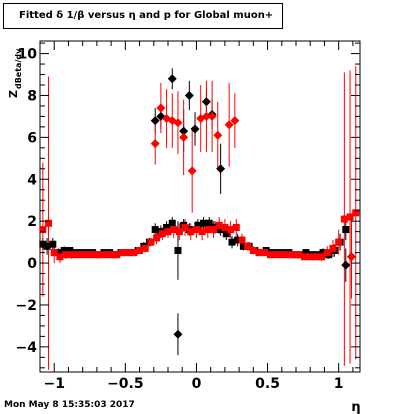  Describe the element at coordinates (15, 73) in the screenshot. I see `y-axis-title: ZdBeta/dv` at that location.